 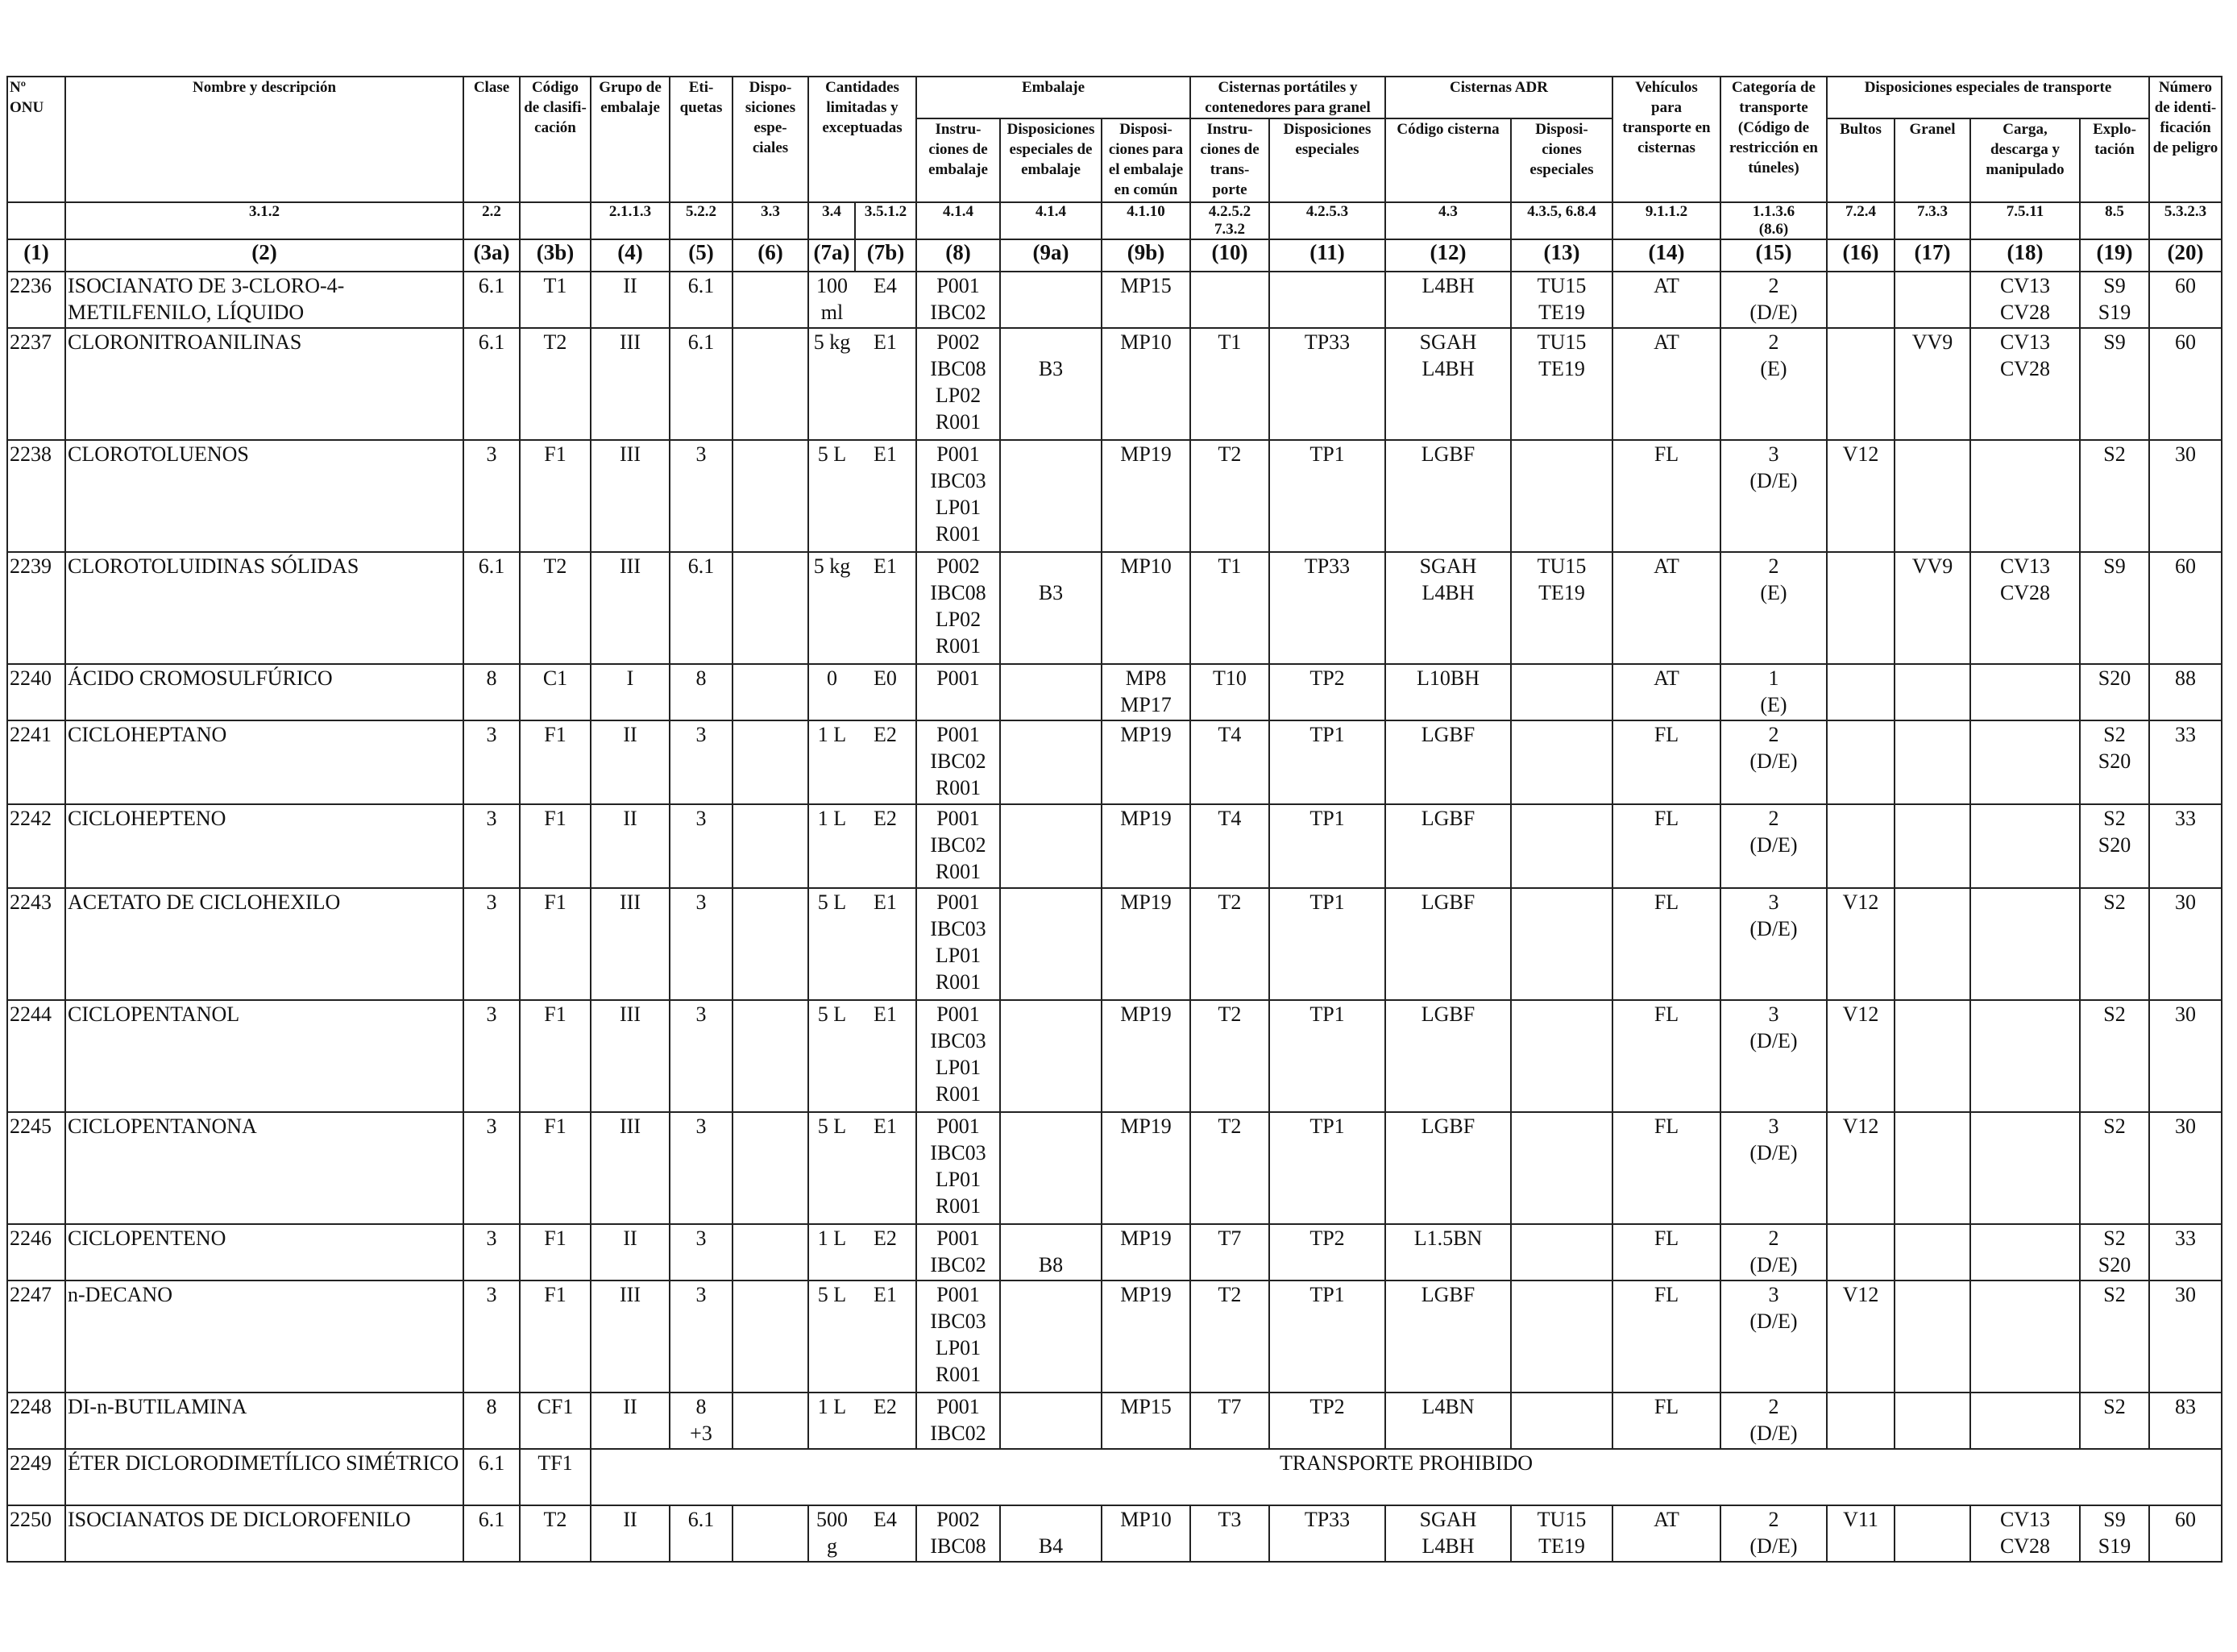 I want to click on column-number: (6), so click(x=770, y=256).